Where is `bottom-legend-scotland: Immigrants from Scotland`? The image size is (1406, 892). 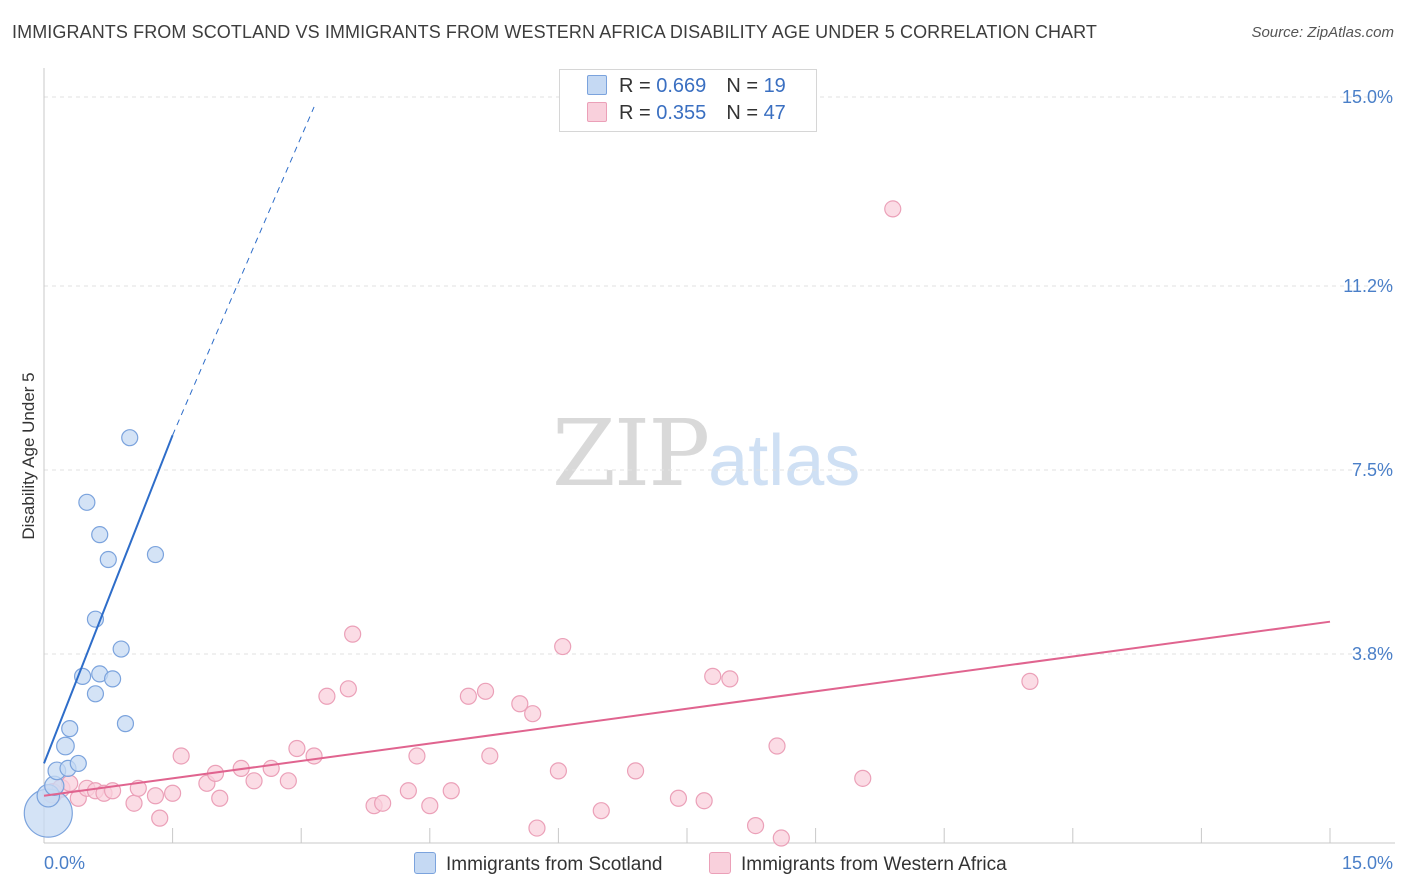 bottom-legend-scotland: Immigrants from Scotland is located at coordinates (538, 864).